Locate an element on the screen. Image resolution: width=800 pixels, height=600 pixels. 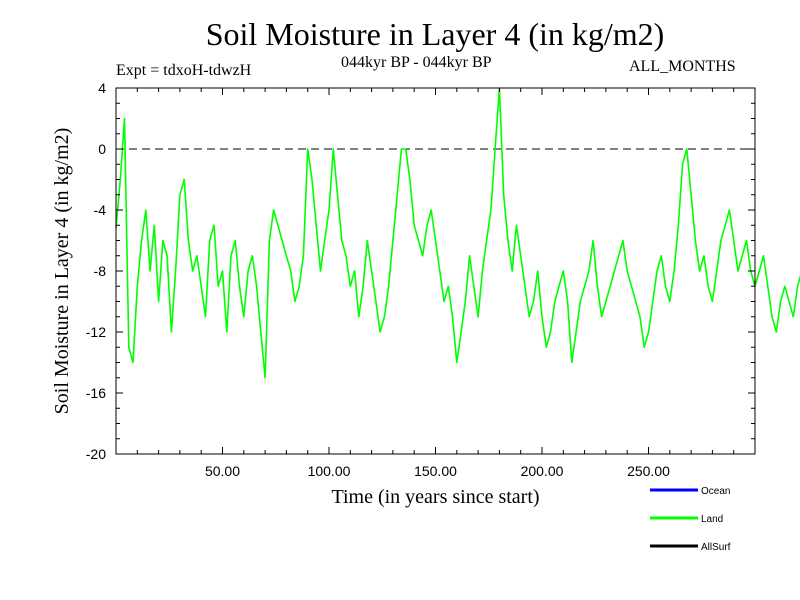
y-tick-label: -8 is located at coordinates (100, 271).